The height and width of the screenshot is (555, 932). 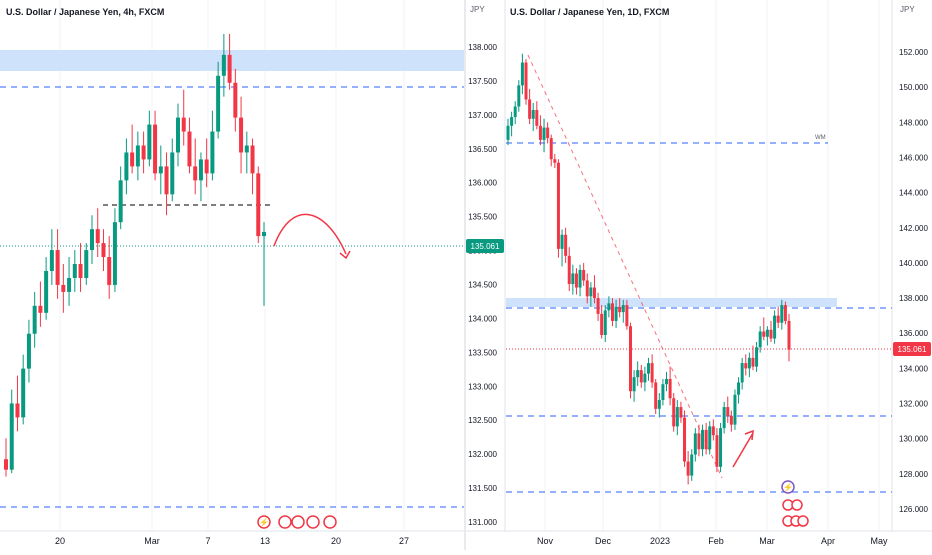 I want to click on right-axis-tick: 146.000, so click(x=913, y=157).